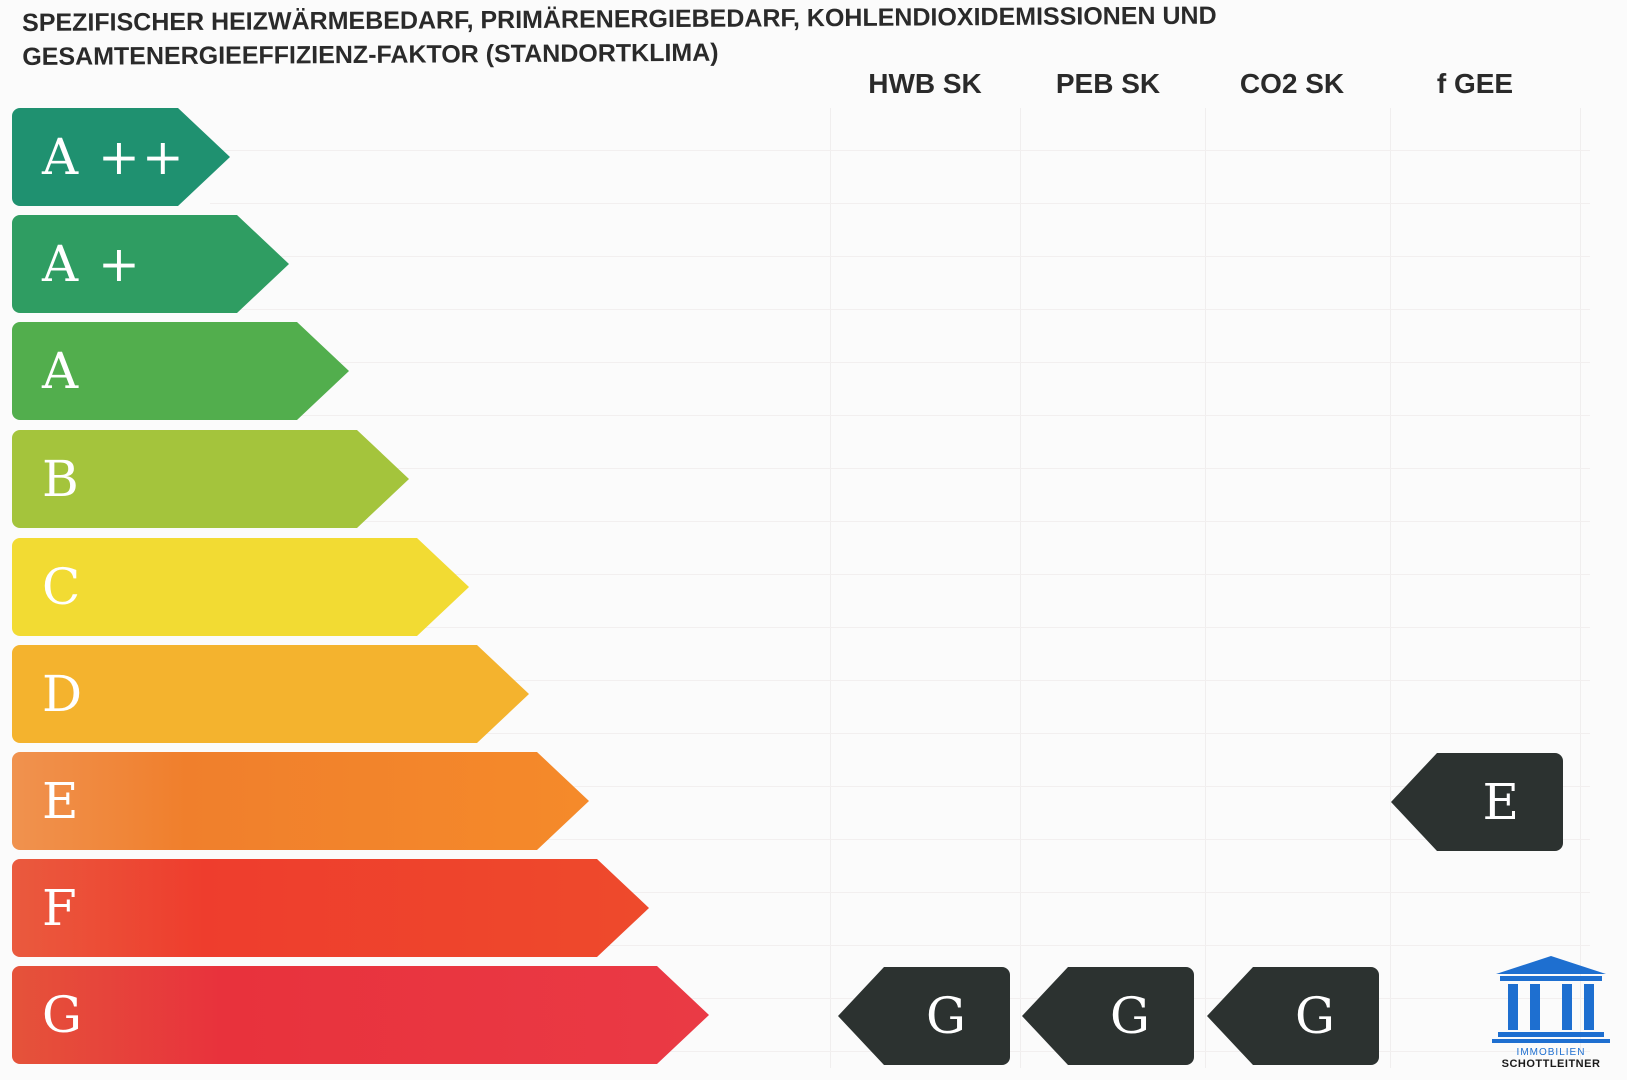 The image size is (1627, 1080). I want to click on energy-class-e: E, so click(300, 801).